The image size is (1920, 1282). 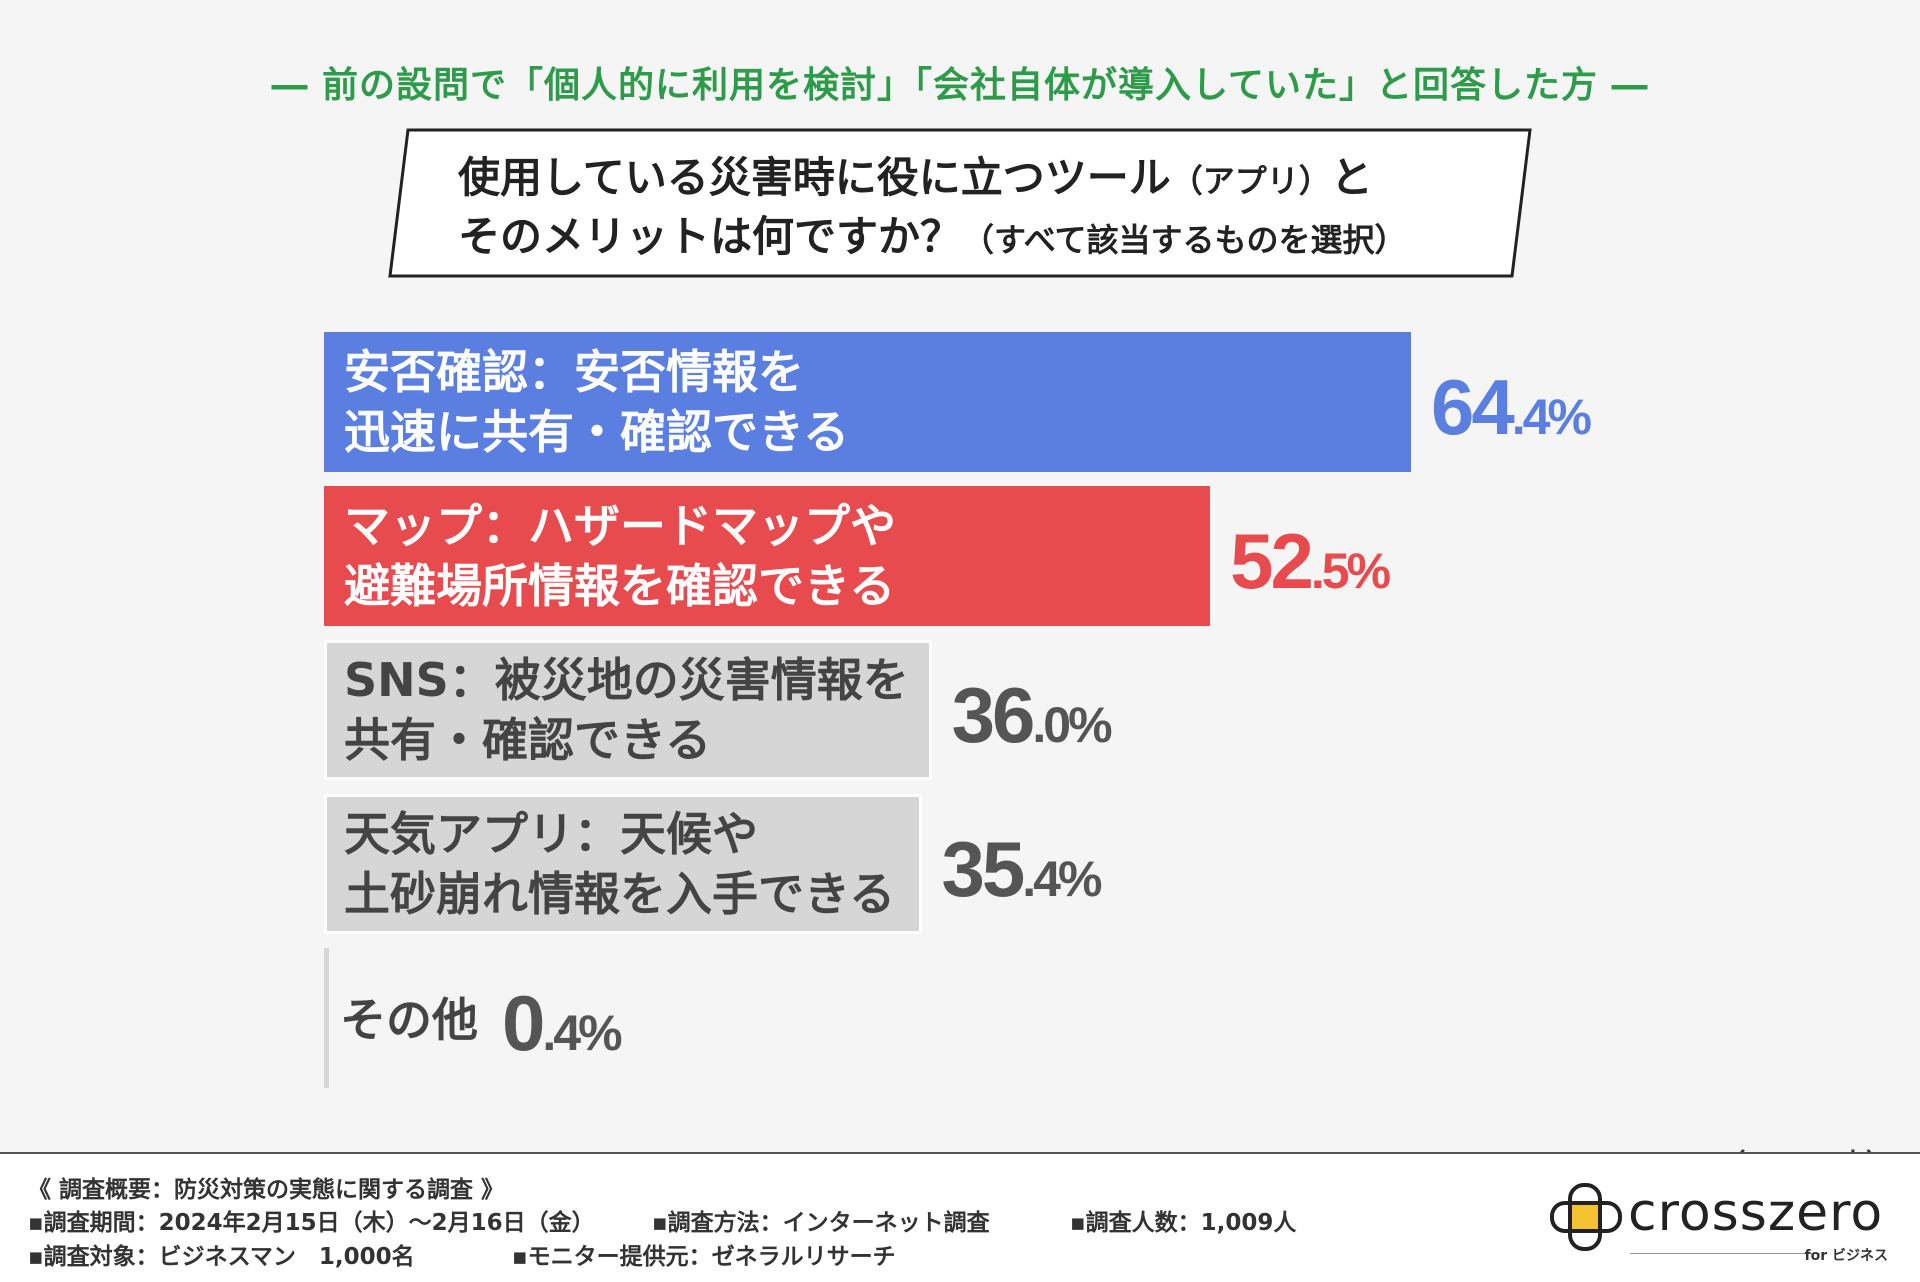 What do you see at coordinates (704, 1257) in the screenshot?
I see `footer-provider: ▪モニター提供元：ゼネラルリサーチ` at bounding box center [704, 1257].